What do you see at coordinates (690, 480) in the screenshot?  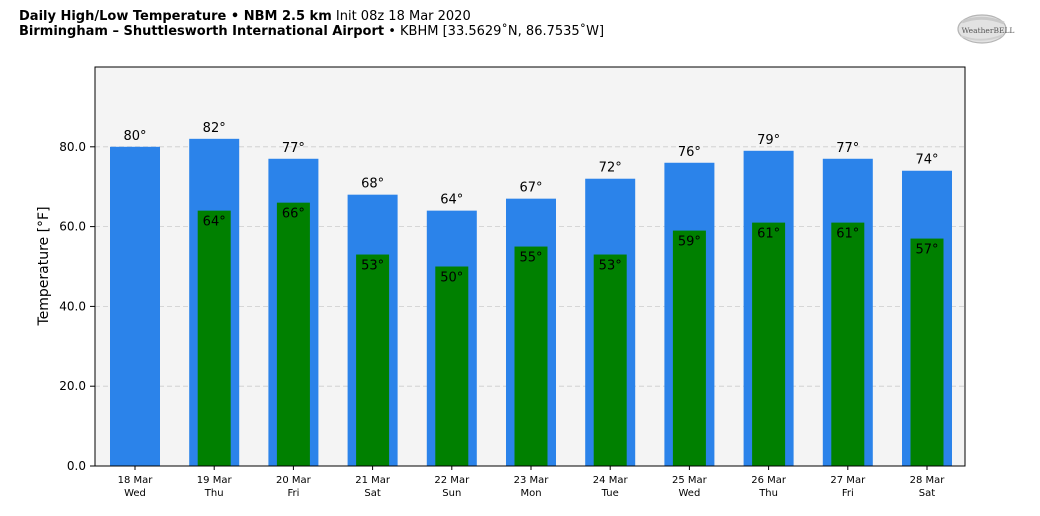 I see `x-tick-label-date: 25 Mar` at bounding box center [690, 480].